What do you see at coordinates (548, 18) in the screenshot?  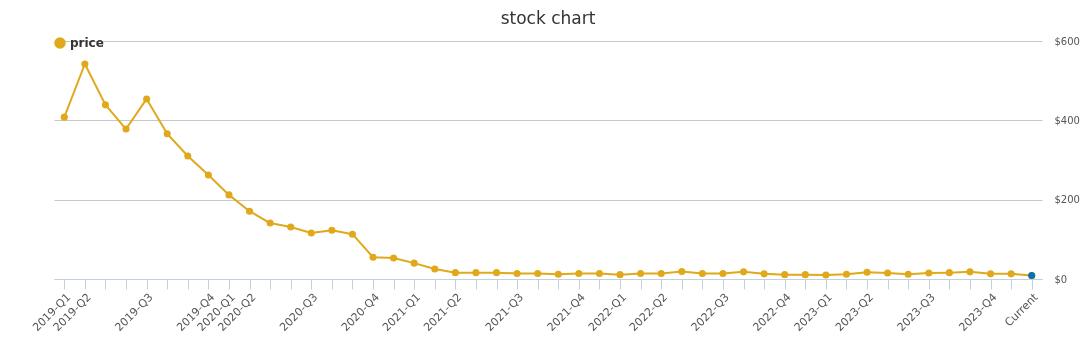 I see `chart-title: stock chart` at bounding box center [548, 18].